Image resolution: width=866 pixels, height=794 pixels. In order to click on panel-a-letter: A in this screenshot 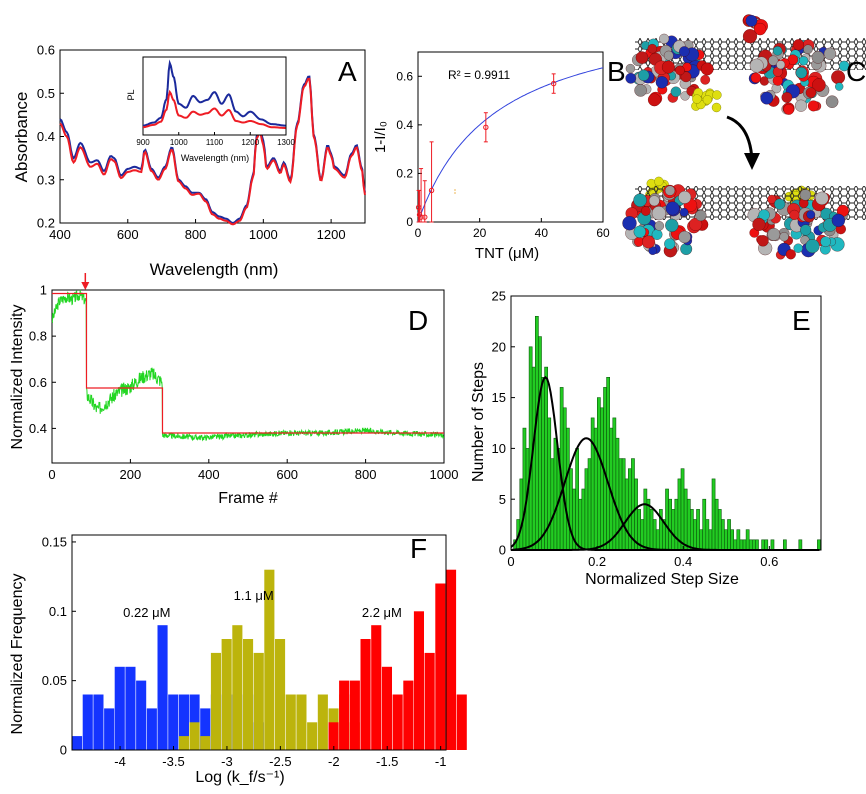, I will do `click(347, 71)`.